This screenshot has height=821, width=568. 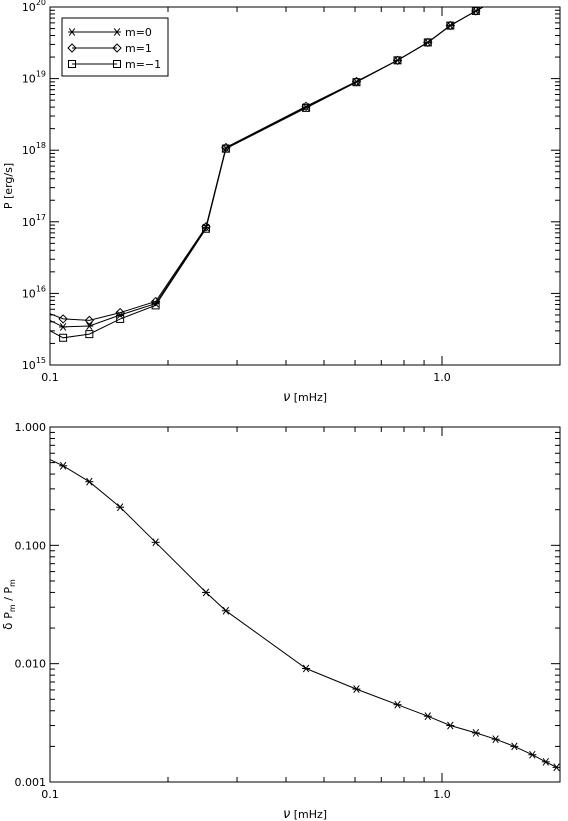 I want to click on legend-item: m=0, so click(x=110, y=32).